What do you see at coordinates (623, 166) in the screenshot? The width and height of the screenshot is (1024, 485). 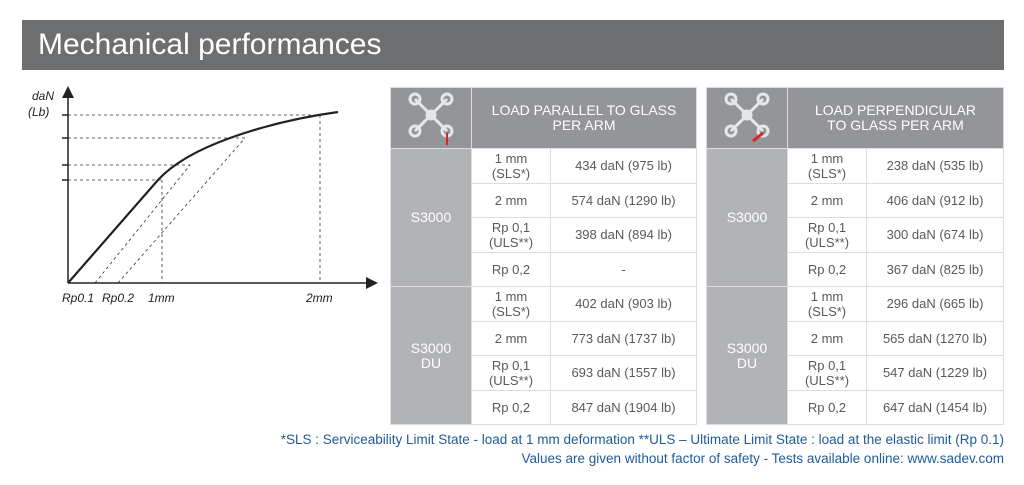 I see `load-value: 434 daN (975 lb)` at bounding box center [623, 166].